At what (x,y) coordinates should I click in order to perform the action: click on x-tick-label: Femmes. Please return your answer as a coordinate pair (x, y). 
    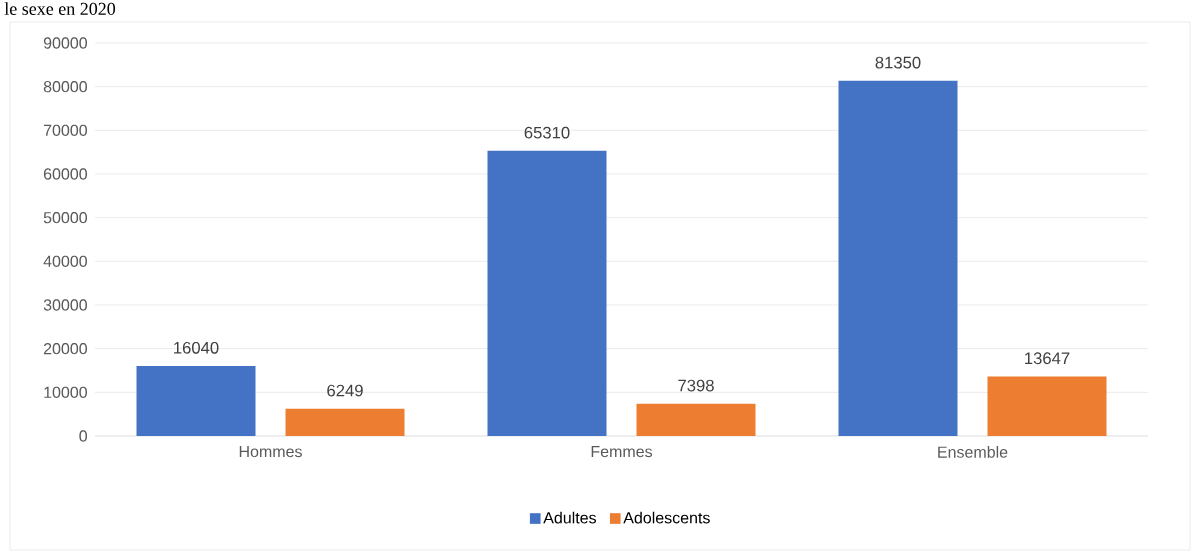
    Looking at the image, I should click on (622, 452).